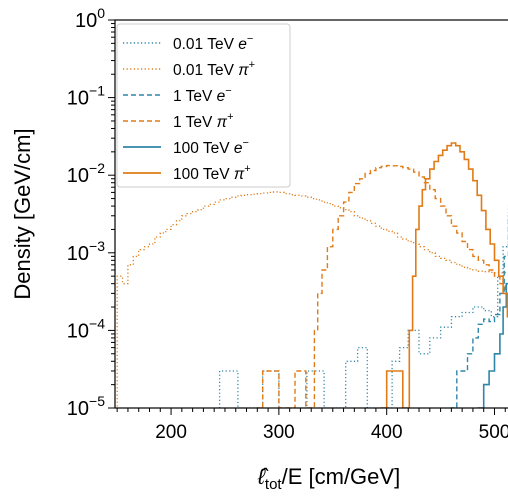 The image size is (508, 498). I want to click on x-axis: 200 300 400 500, so click(312, 425).